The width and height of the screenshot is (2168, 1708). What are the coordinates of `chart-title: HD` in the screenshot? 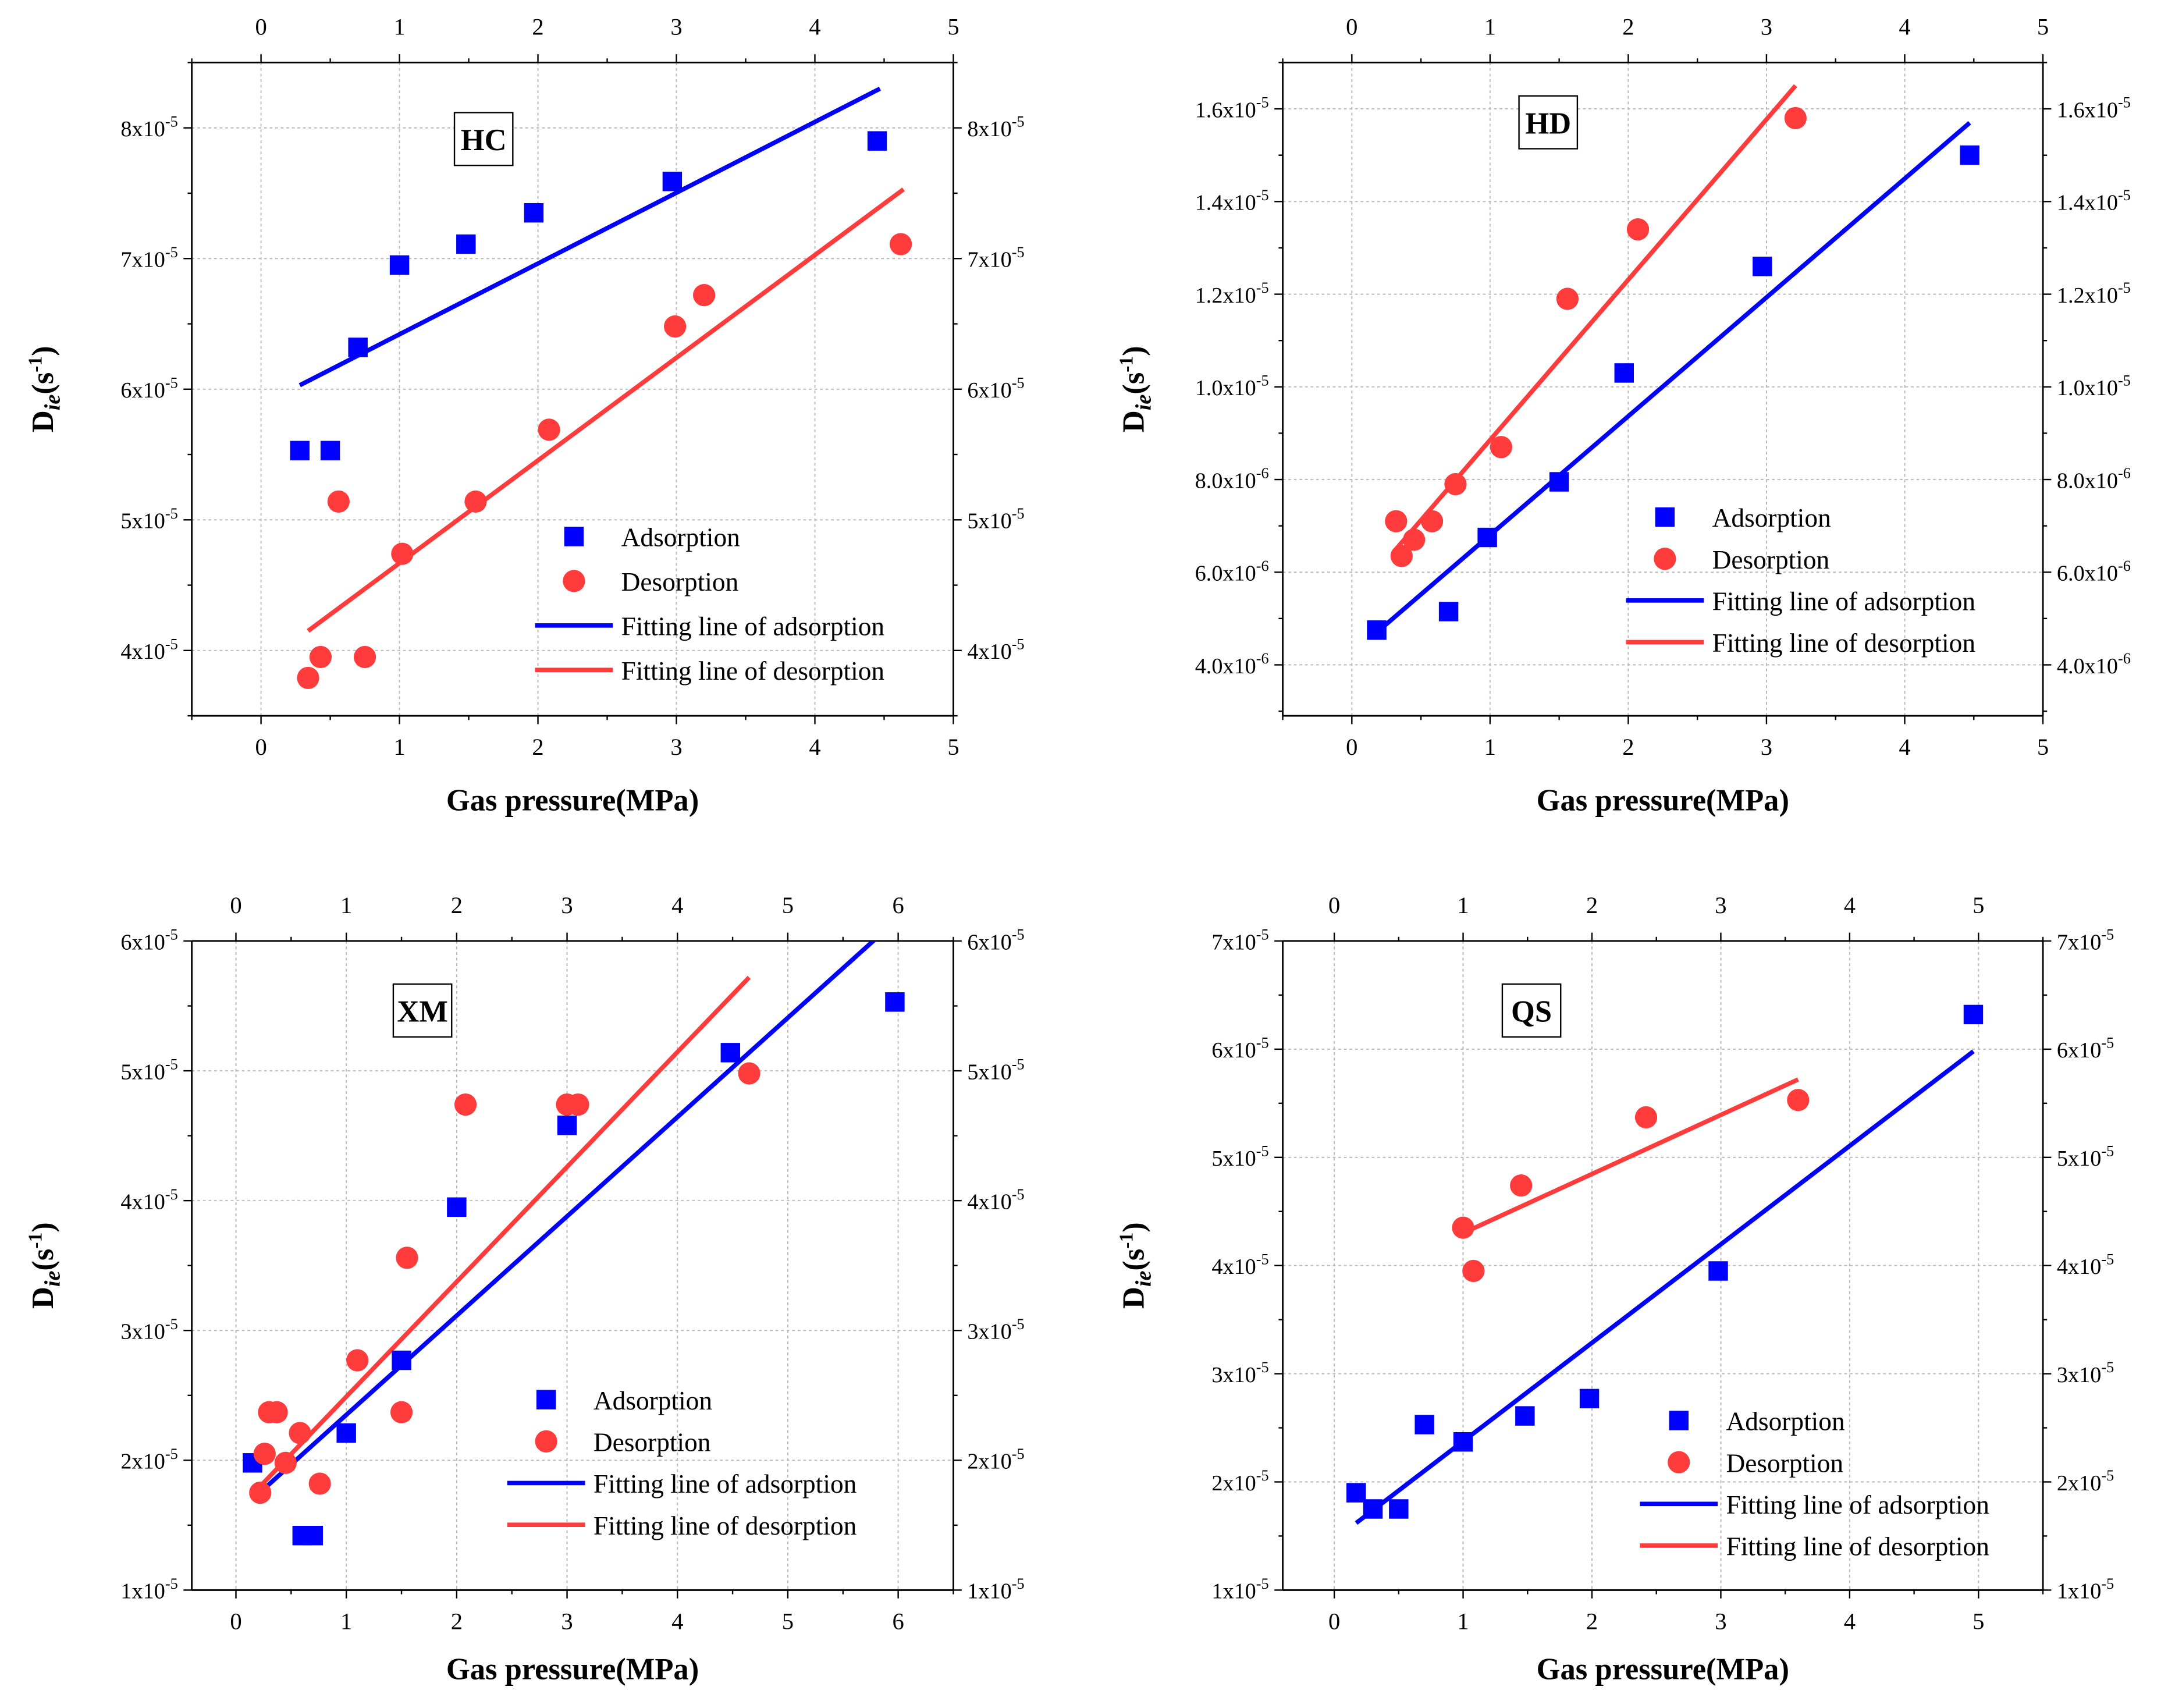 It's located at (1548, 122).